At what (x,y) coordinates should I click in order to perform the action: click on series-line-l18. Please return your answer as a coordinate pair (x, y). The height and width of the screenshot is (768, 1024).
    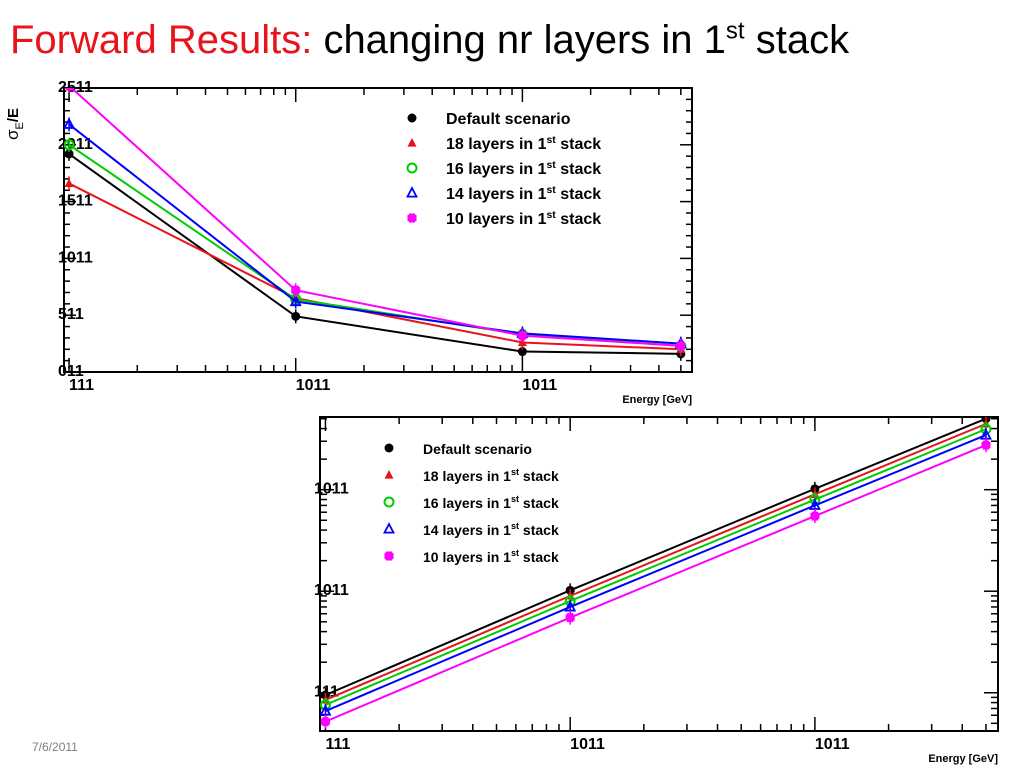
    Looking at the image, I should click on (374, 266).